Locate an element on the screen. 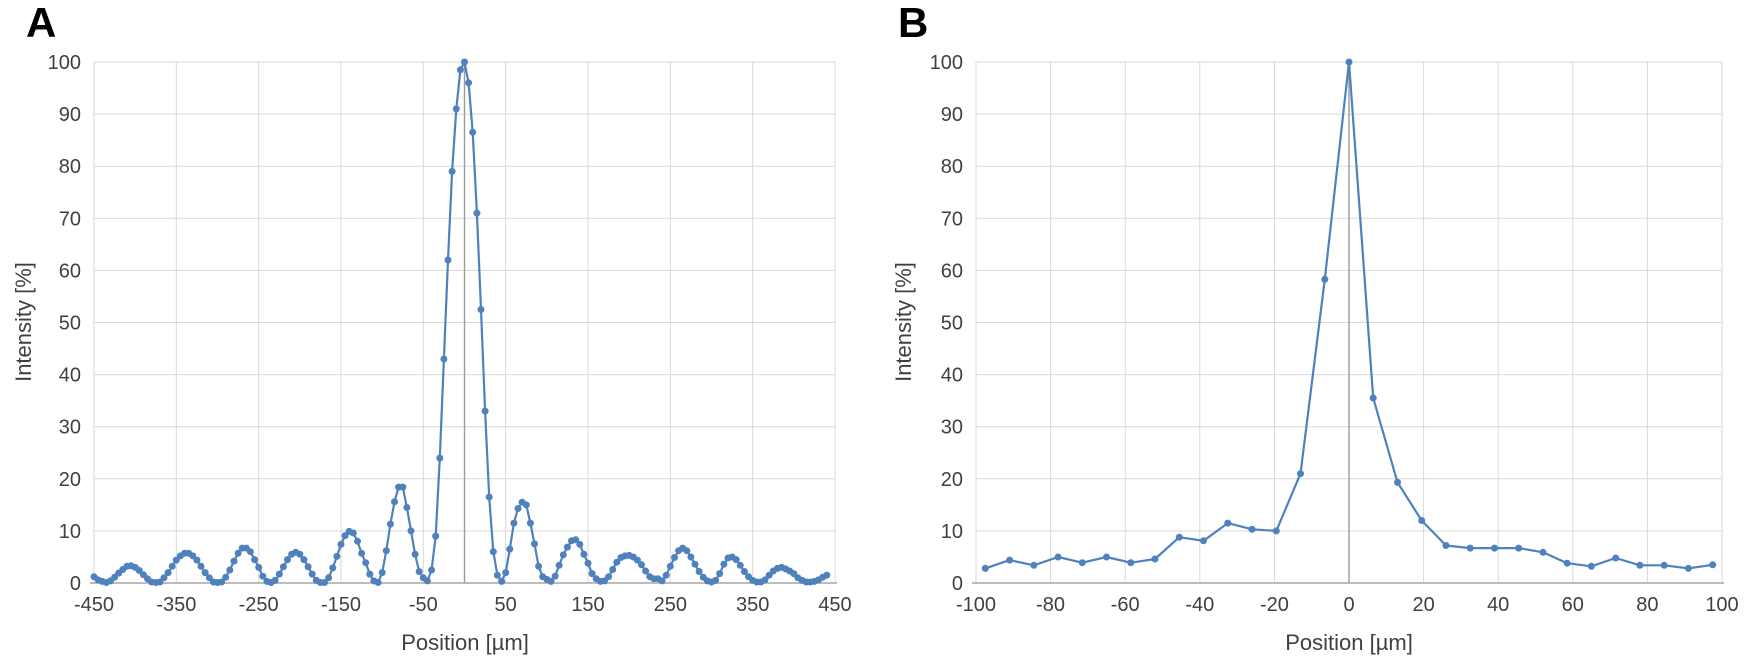 The height and width of the screenshot is (670, 1748). x-tick-label: -60 is located at coordinates (1125, 605).